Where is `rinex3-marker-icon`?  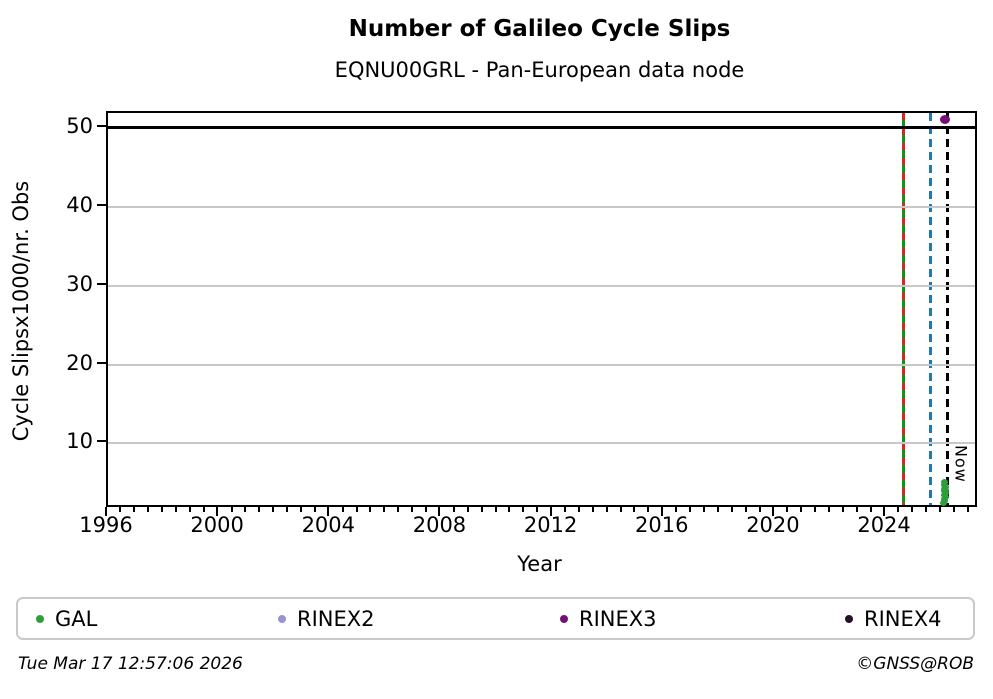
rinex3-marker-icon is located at coordinates (564, 618).